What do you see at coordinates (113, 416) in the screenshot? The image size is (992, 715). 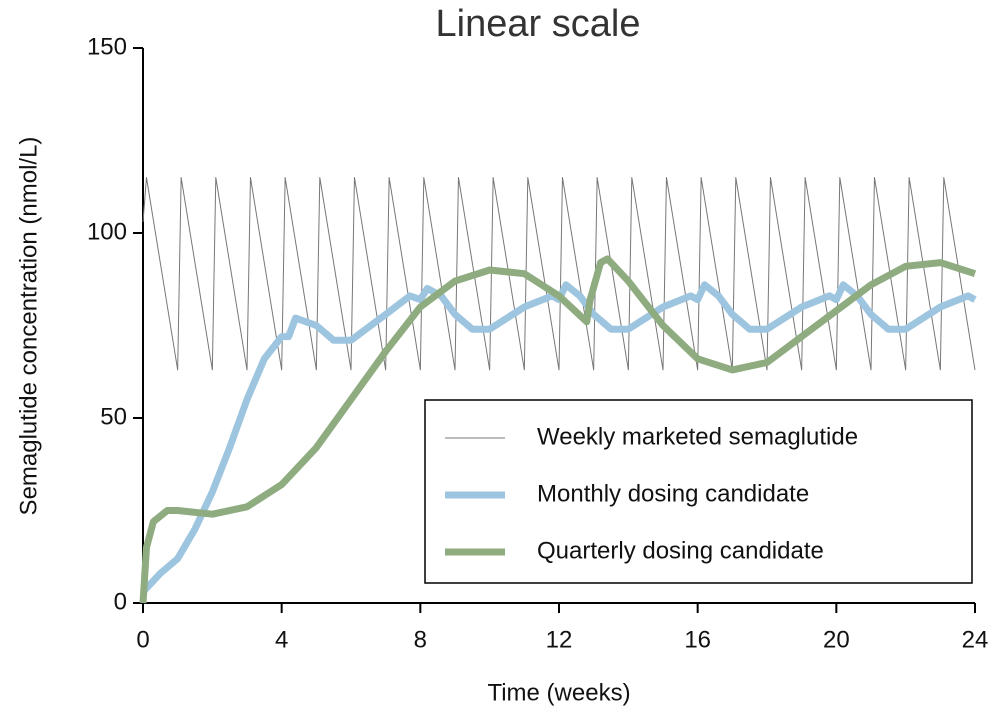 I see `y-tick-label: 50` at bounding box center [113, 416].